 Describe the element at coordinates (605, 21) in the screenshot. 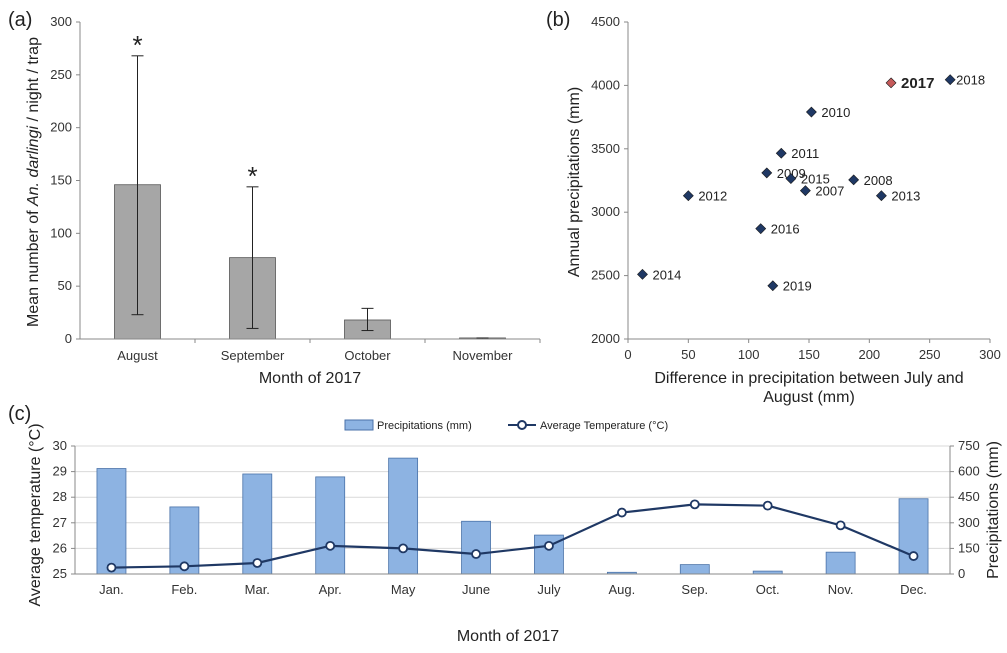

I see `panel-b-y-tick-label: 4500` at that location.